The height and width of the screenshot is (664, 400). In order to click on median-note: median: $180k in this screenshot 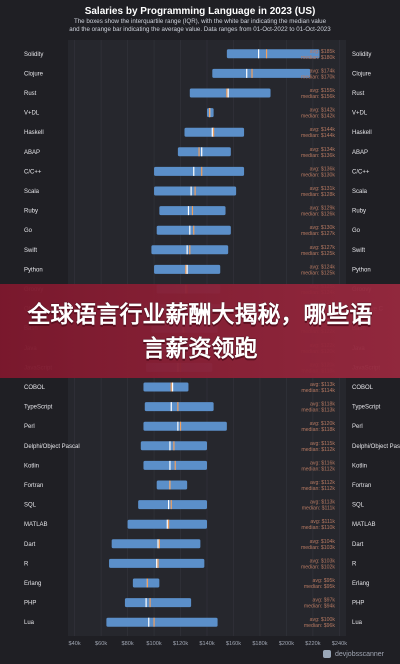, I will do `click(318, 58)`.